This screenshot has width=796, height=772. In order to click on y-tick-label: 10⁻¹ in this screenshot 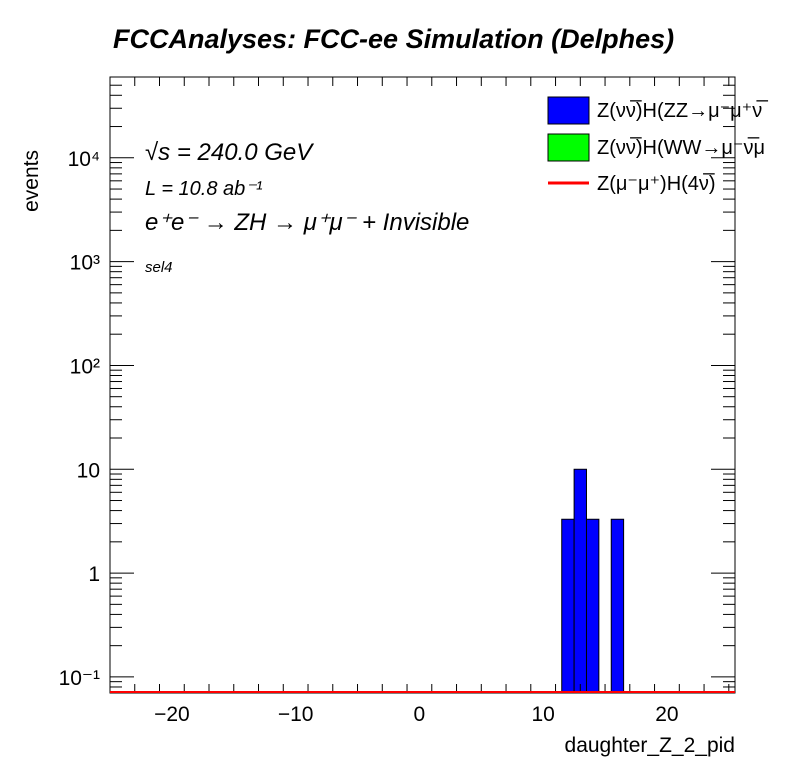, I will do `click(79, 678)`.